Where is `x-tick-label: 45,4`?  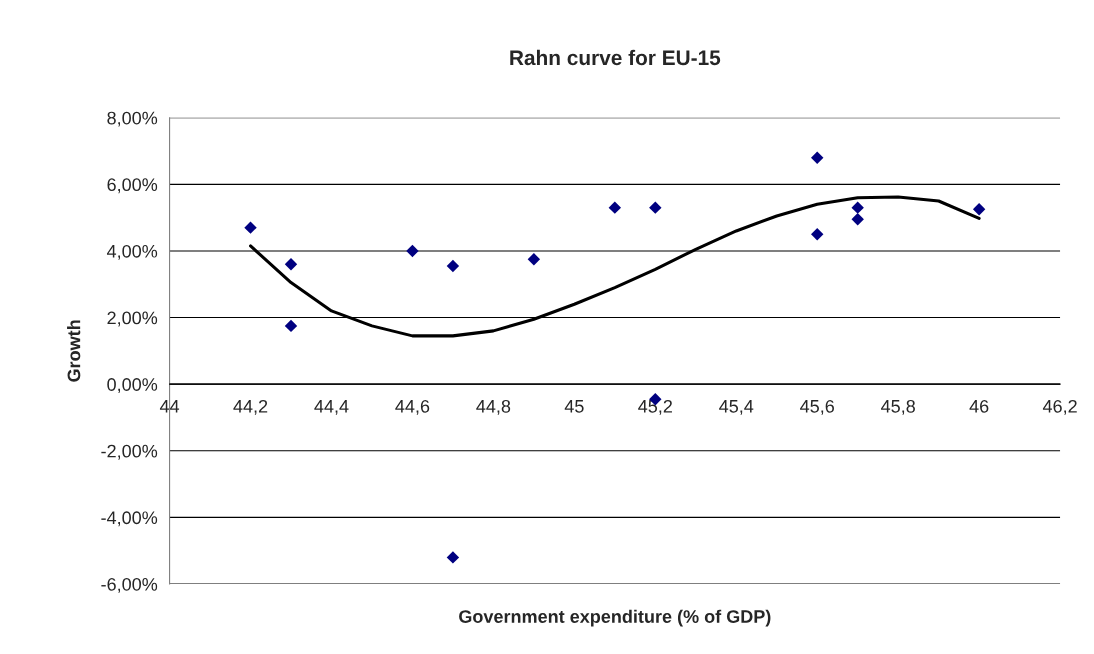 x-tick-label: 45,4 is located at coordinates (736, 407).